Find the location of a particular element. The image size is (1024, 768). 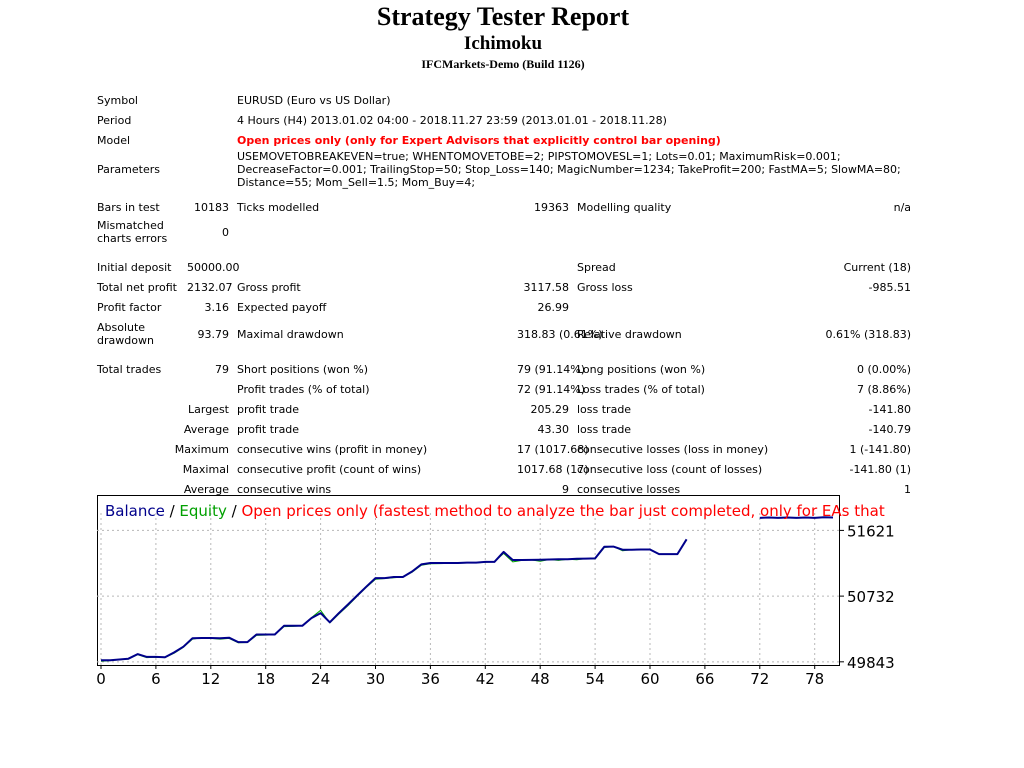

x-tick-label: 24 is located at coordinates (320, 679).